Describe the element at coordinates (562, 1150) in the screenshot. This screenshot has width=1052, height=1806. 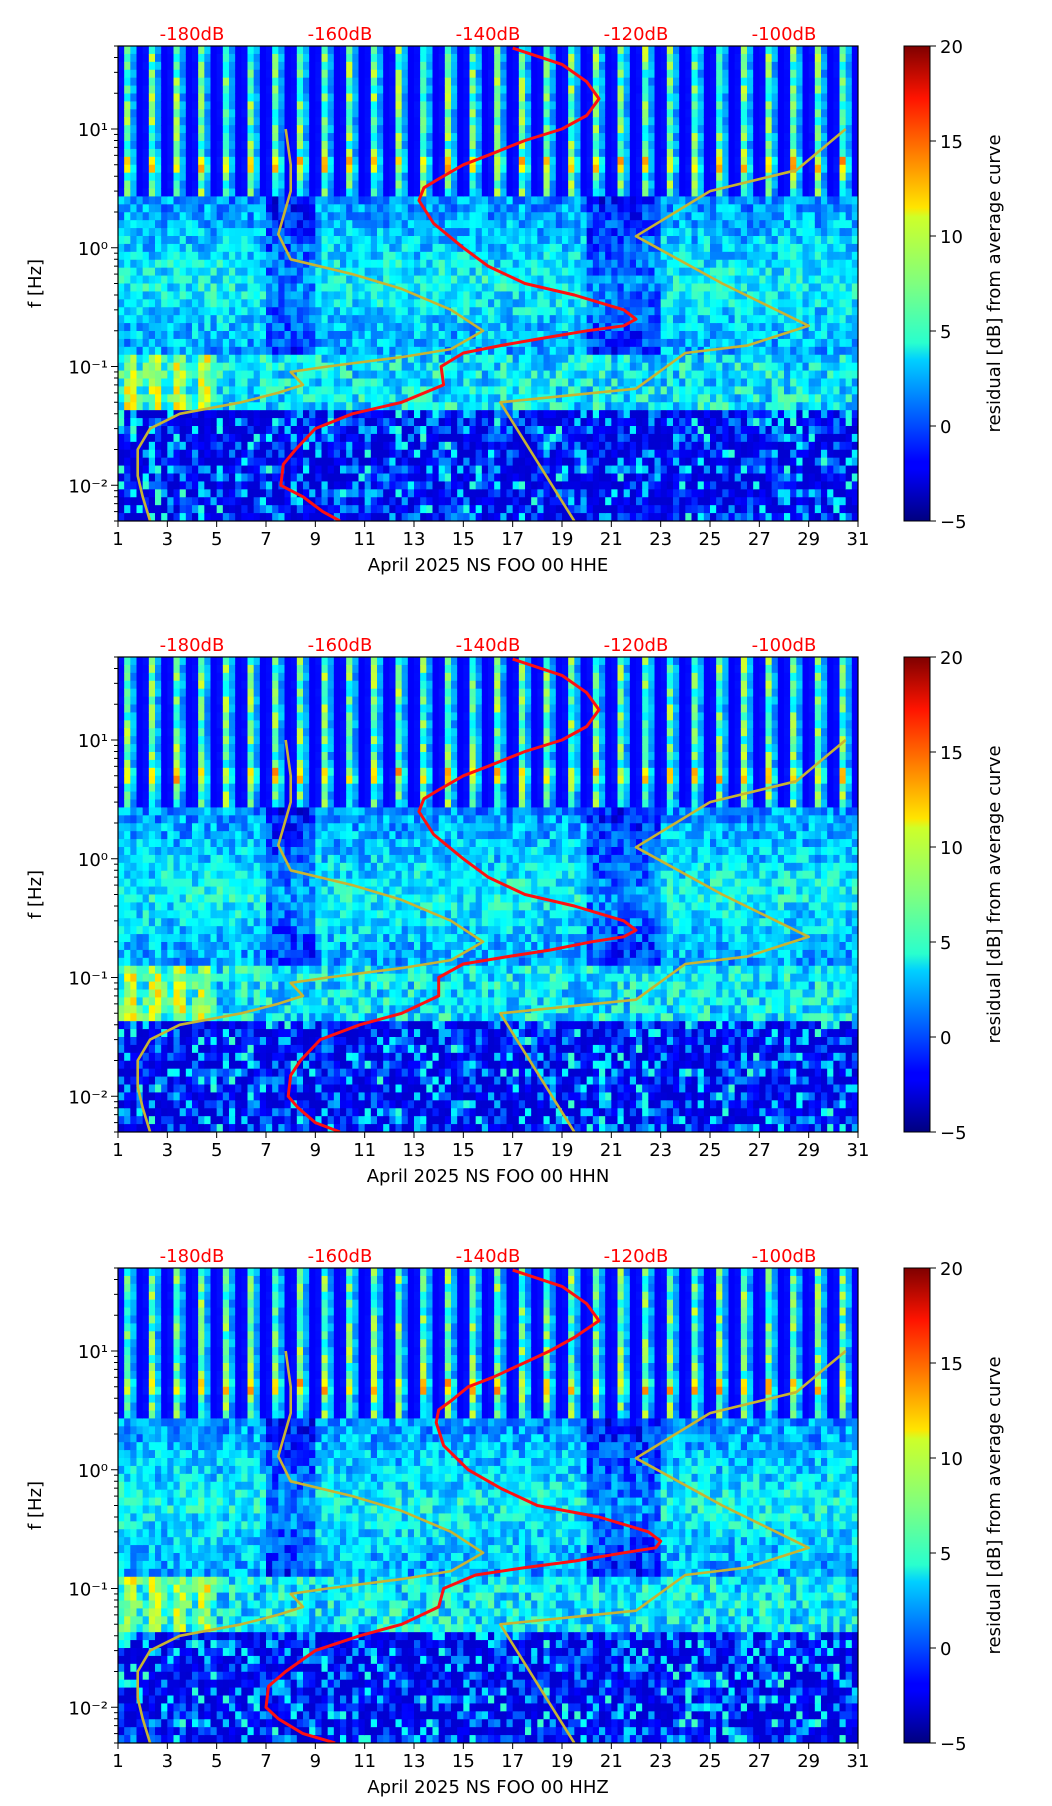
I see `x-tick-label: 19` at that location.